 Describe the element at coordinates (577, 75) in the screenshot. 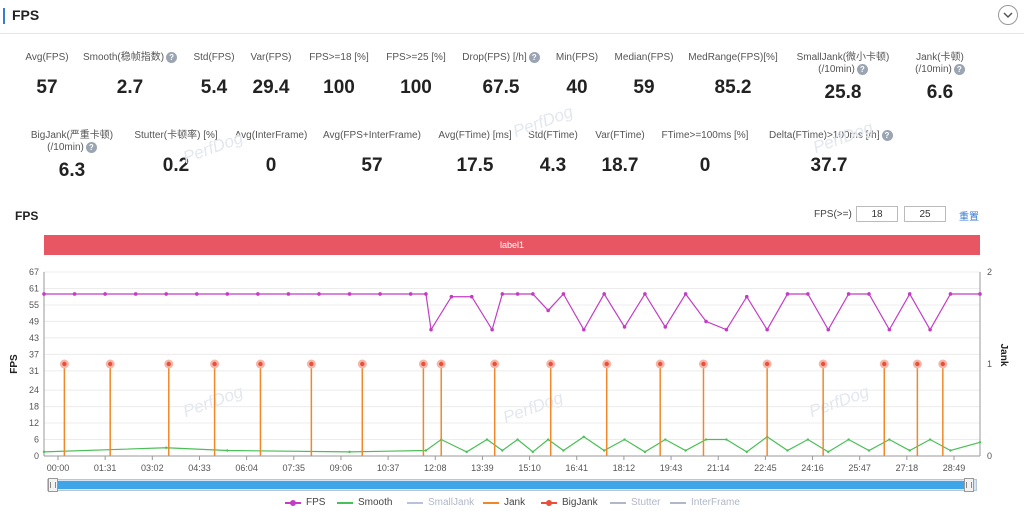

I see `metric-metrics_row1-7: Min(FPS) 40` at that location.